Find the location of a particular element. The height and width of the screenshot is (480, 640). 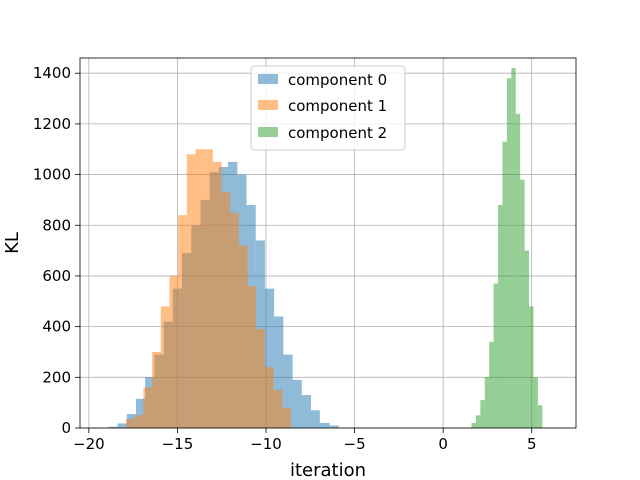

x-axis-label: iteration is located at coordinates (328, 470).